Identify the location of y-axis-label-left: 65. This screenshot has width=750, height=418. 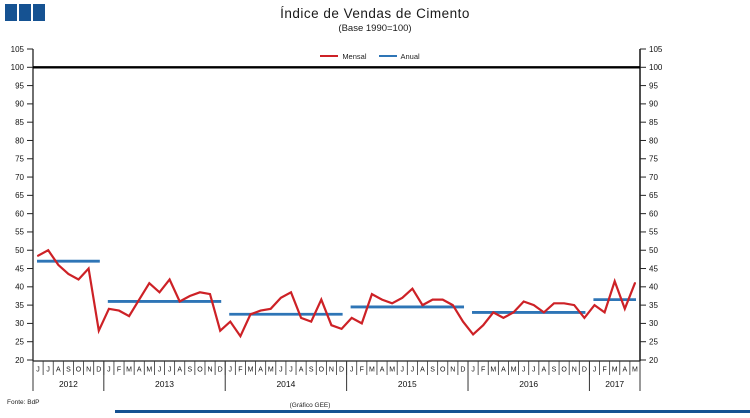
(19, 195).